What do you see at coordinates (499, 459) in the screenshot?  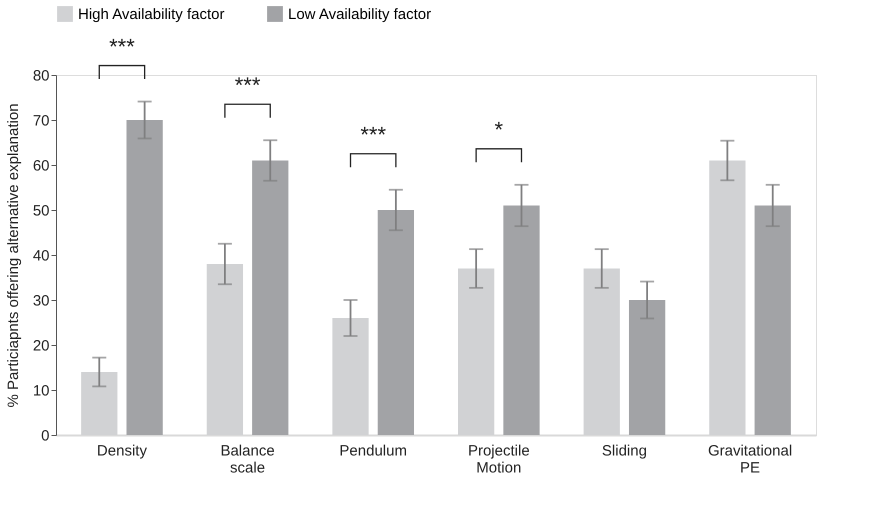 I see `x-tick-label: Projectile Motion` at bounding box center [499, 459].